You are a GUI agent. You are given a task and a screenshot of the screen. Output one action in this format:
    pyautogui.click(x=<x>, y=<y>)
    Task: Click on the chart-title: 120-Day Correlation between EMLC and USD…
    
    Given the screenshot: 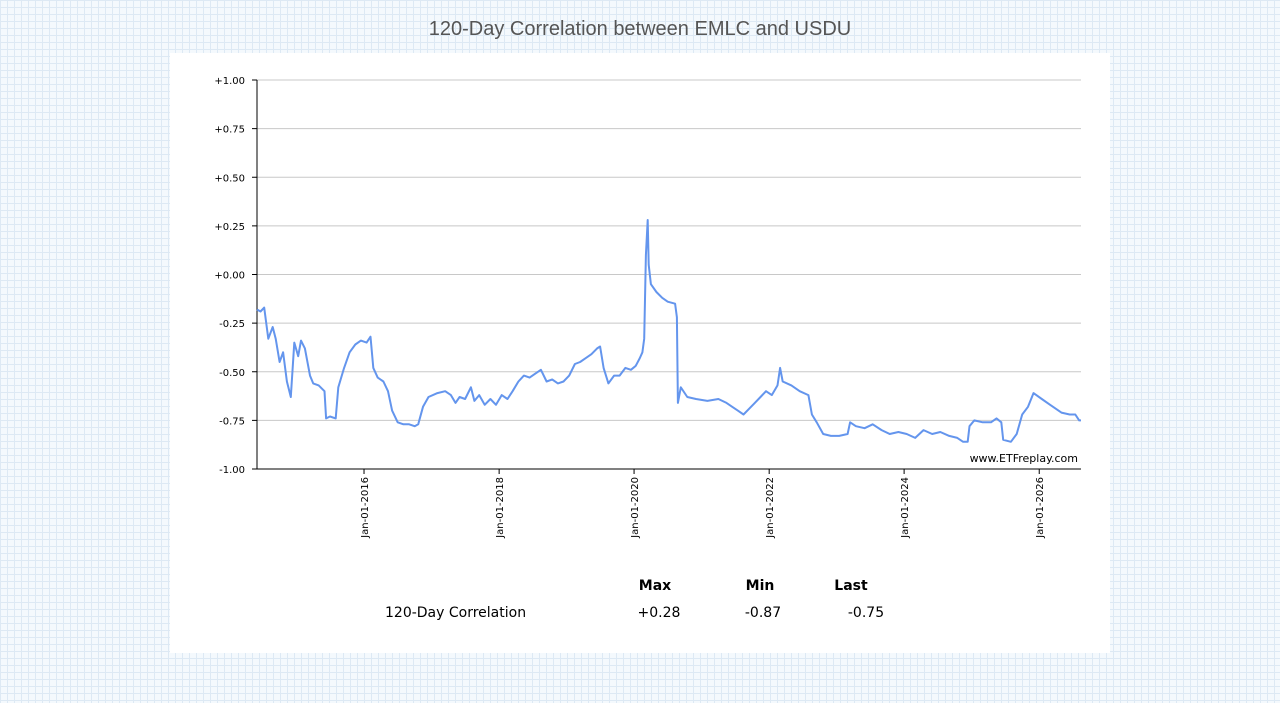 What is the action you would take?
    pyautogui.click(x=640, y=29)
    